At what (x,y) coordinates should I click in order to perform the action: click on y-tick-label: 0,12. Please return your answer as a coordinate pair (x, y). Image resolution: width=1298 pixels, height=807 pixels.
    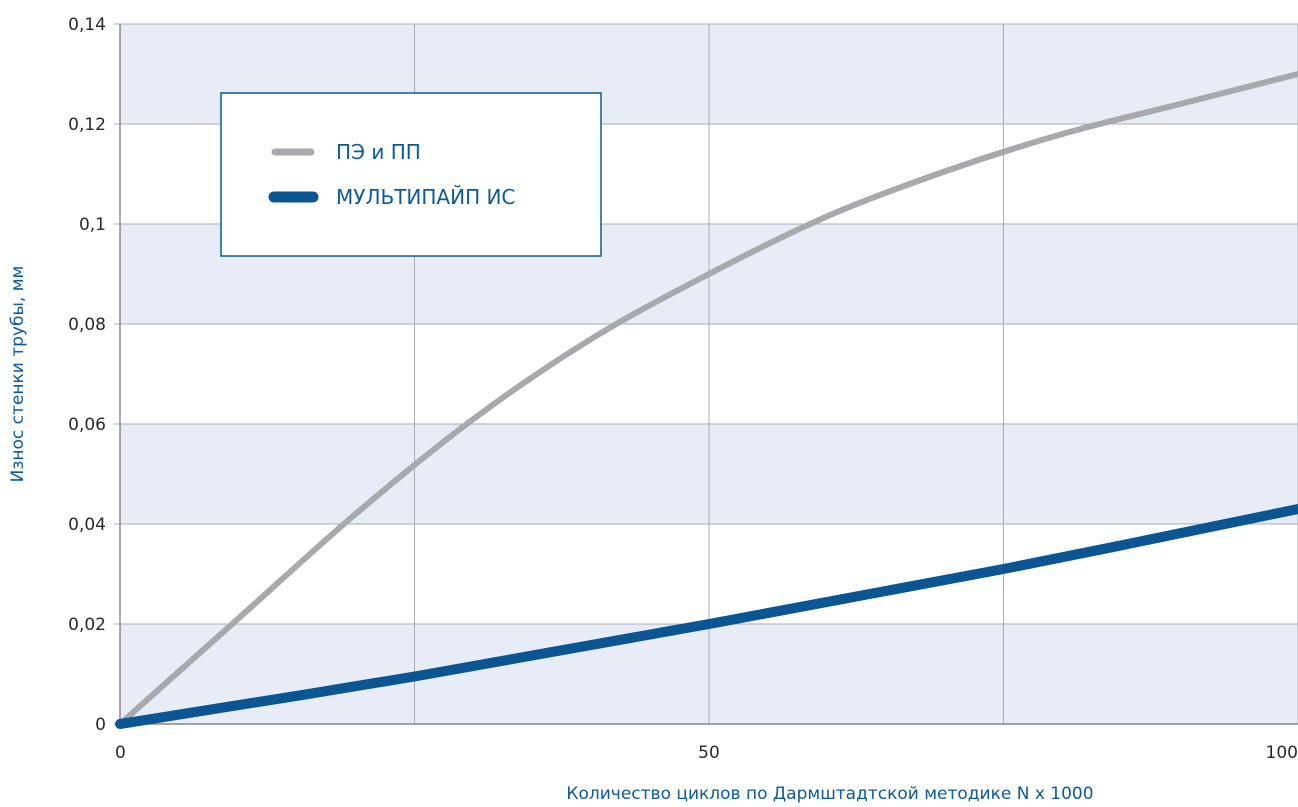
    Looking at the image, I should click on (87, 125).